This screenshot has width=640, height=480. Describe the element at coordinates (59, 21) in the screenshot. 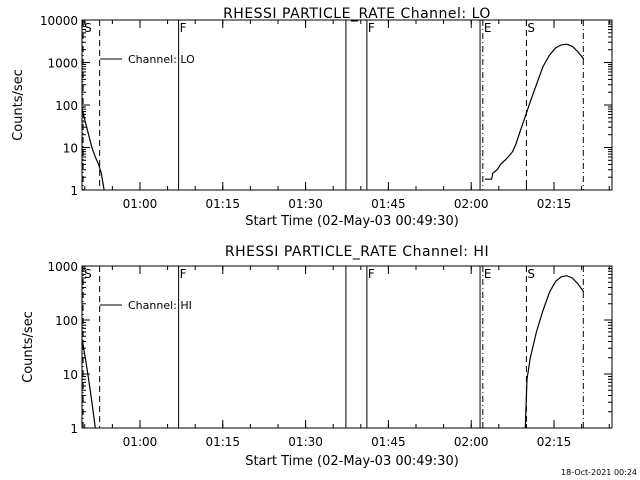

I see `y-tick-label: 10000` at that location.